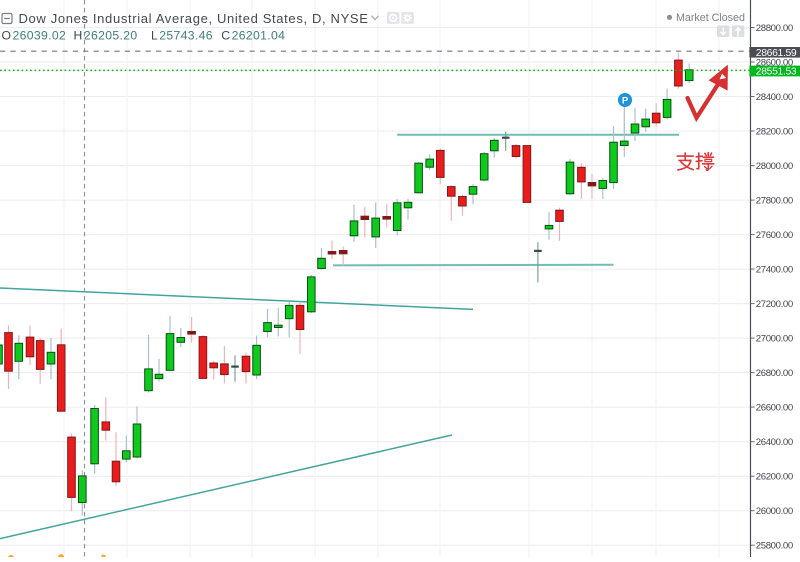  I want to click on svg-text: 27000.00, so click(774, 339).